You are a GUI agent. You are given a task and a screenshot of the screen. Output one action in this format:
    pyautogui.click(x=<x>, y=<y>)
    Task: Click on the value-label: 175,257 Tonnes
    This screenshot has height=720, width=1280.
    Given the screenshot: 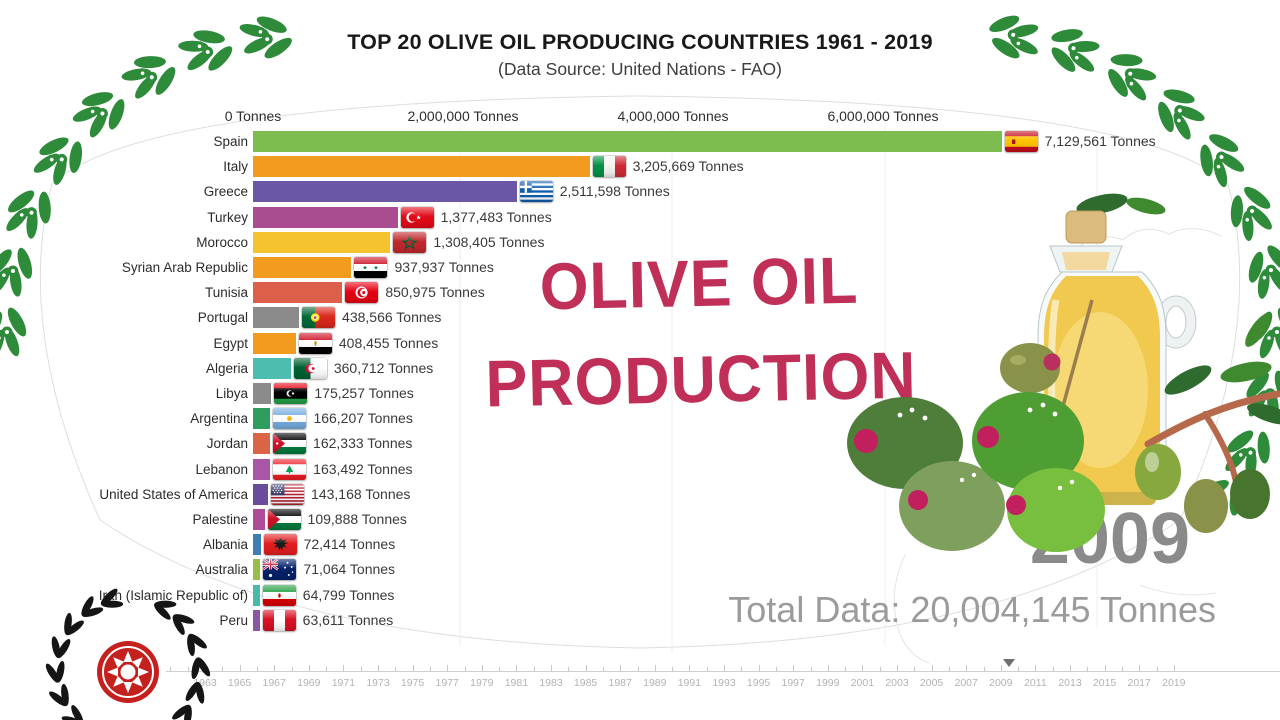 What is the action you would take?
    pyautogui.click(x=364, y=393)
    